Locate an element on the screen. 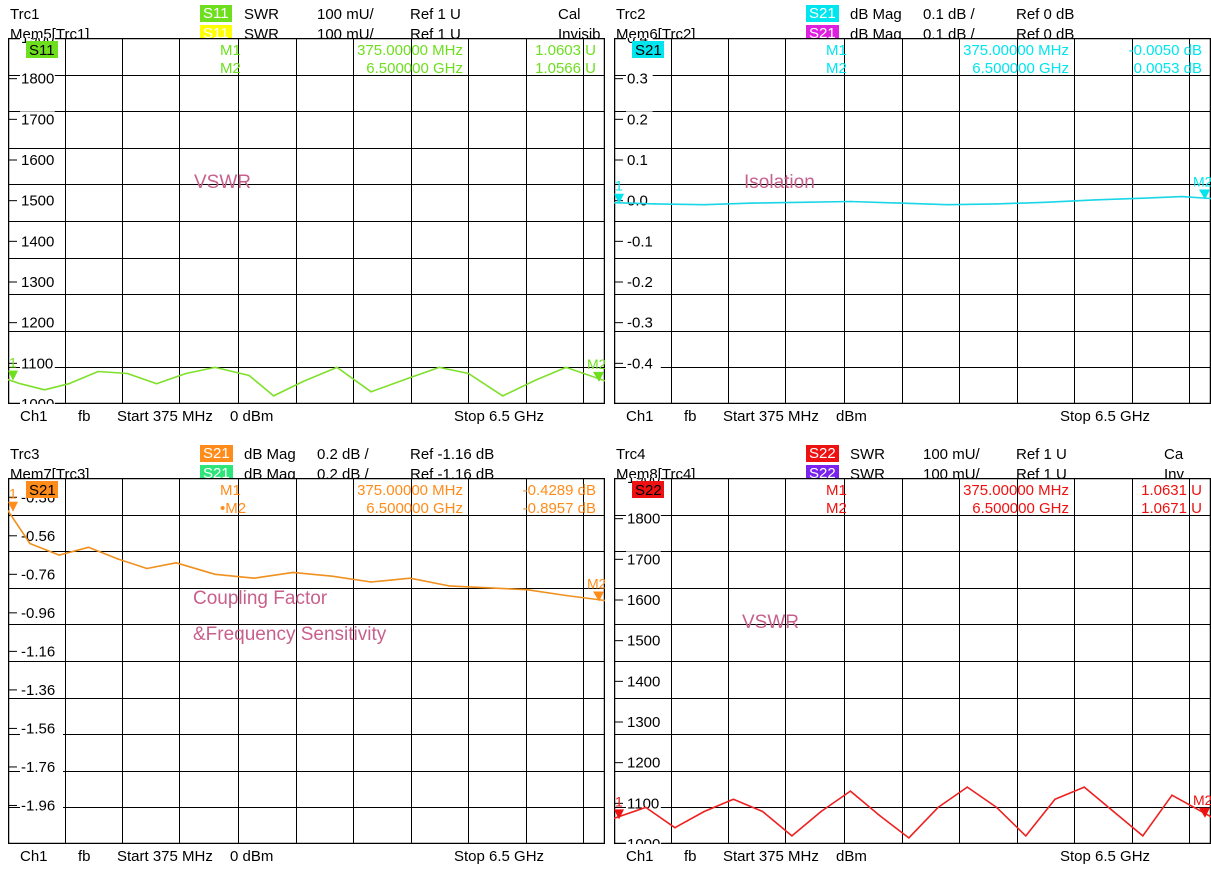  y-tick-label: -1.36 is located at coordinates (38, 690).